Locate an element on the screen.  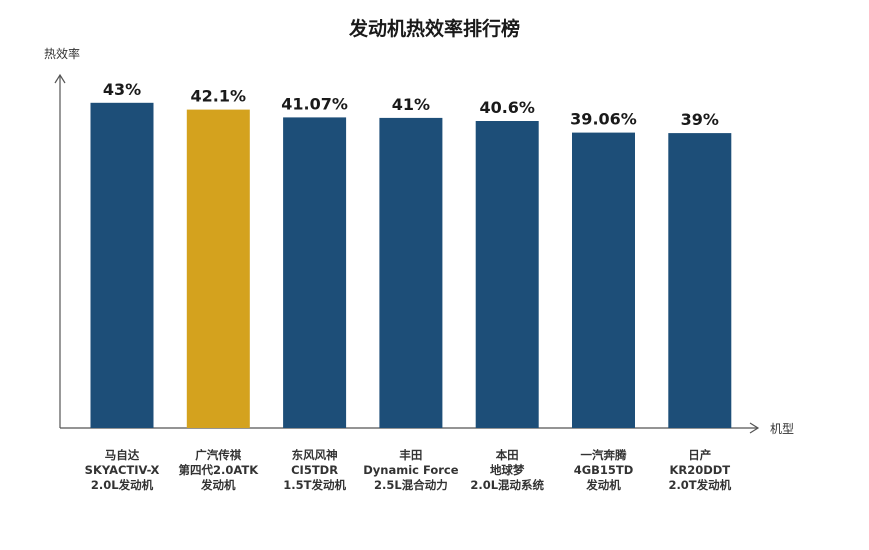
category-label-6-line-3: 发动机 is located at coordinates (603, 485).